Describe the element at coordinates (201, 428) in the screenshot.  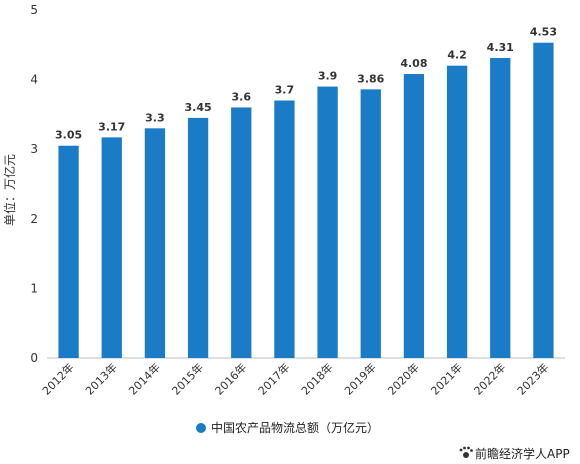
I see `legend-marker` at that location.